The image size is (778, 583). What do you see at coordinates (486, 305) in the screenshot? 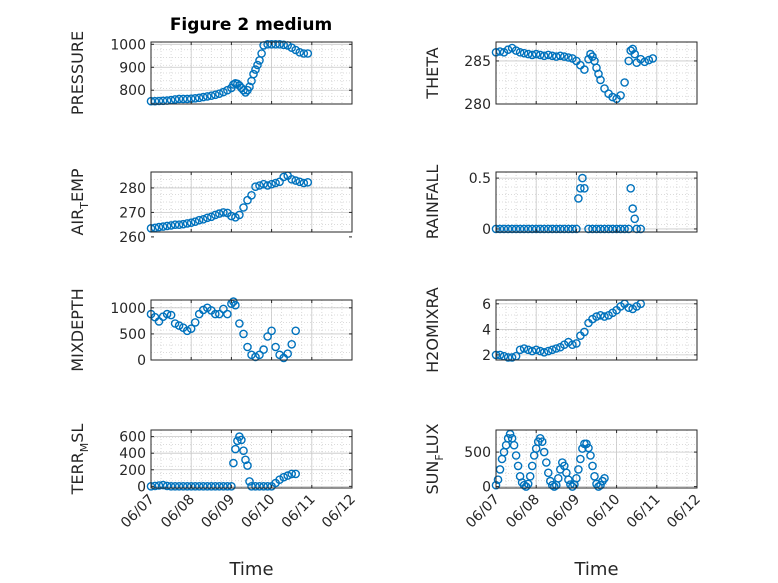
I see `y-tick-label: 6` at bounding box center [486, 305].